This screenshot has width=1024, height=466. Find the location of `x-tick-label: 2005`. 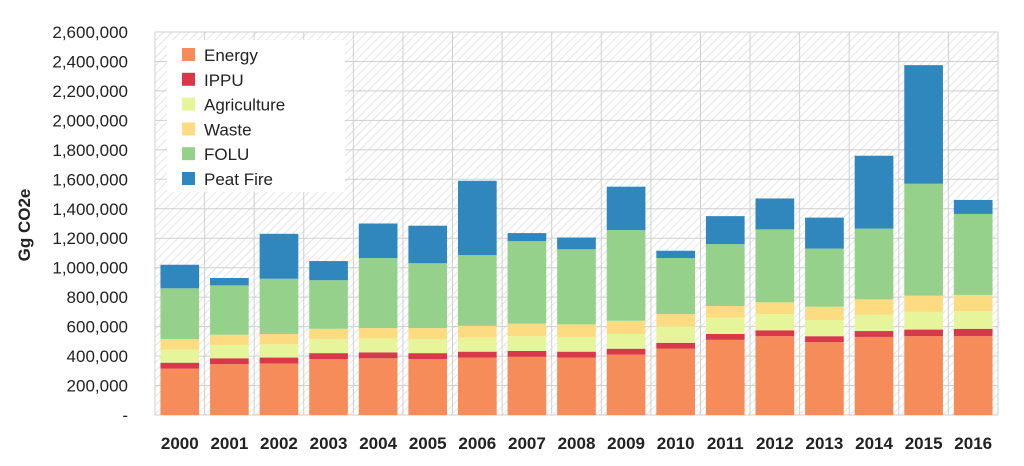

x-tick-label: 2005 is located at coordinates (428, 443).